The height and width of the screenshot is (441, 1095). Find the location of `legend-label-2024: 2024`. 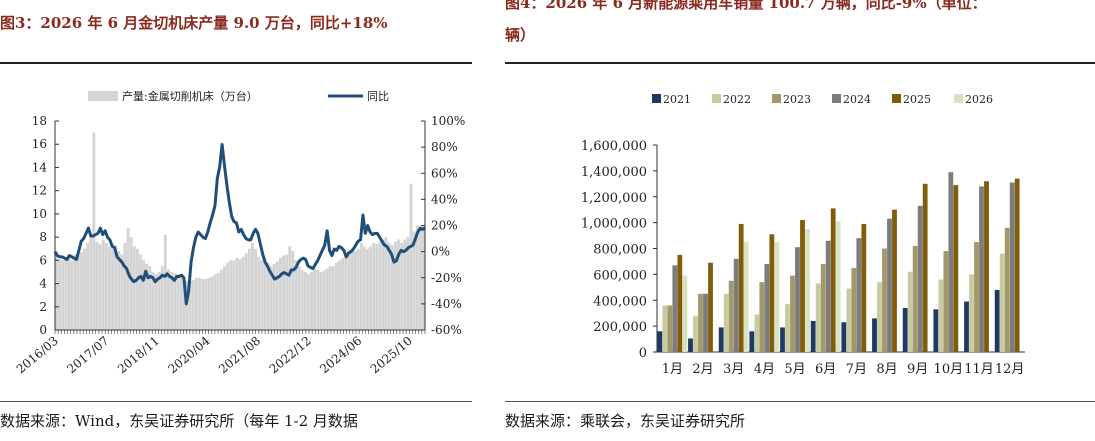

legend-label-2024: 2024 is located at coordinates (857, 99).